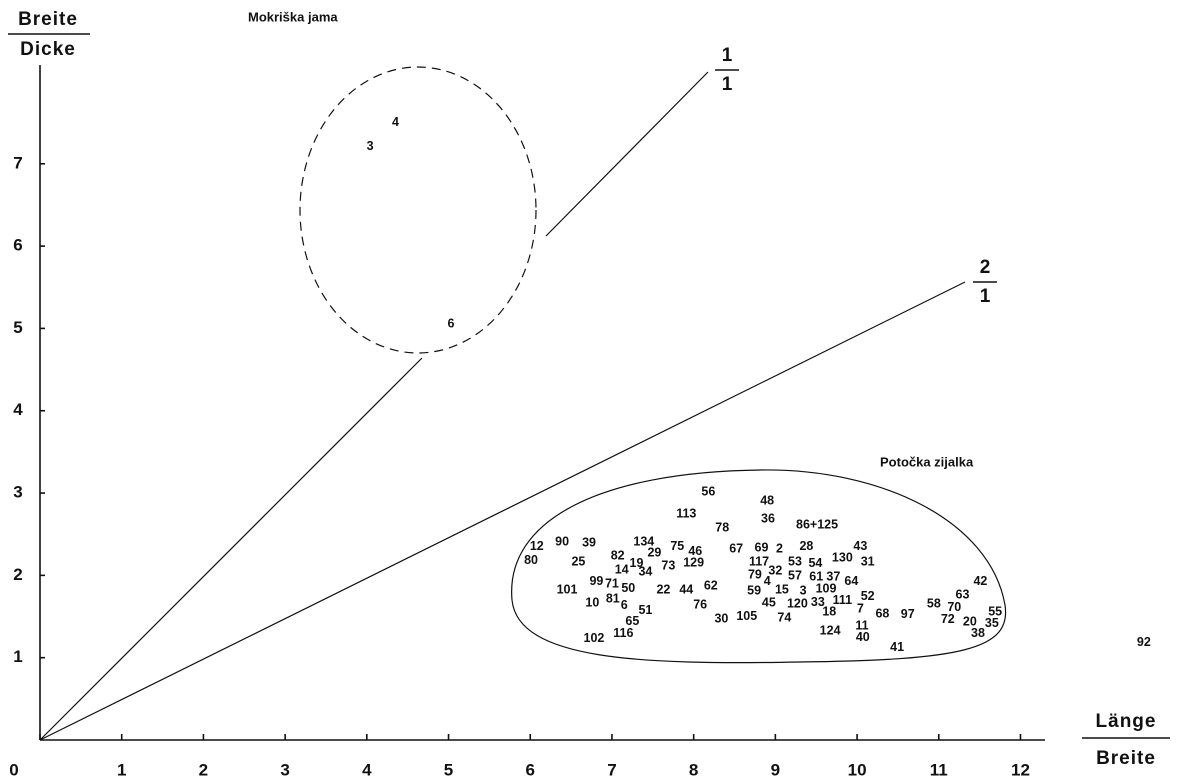 The height and width of the screenshot is (782, 1179). I want to click on point-label: 14, so click(622, 570).